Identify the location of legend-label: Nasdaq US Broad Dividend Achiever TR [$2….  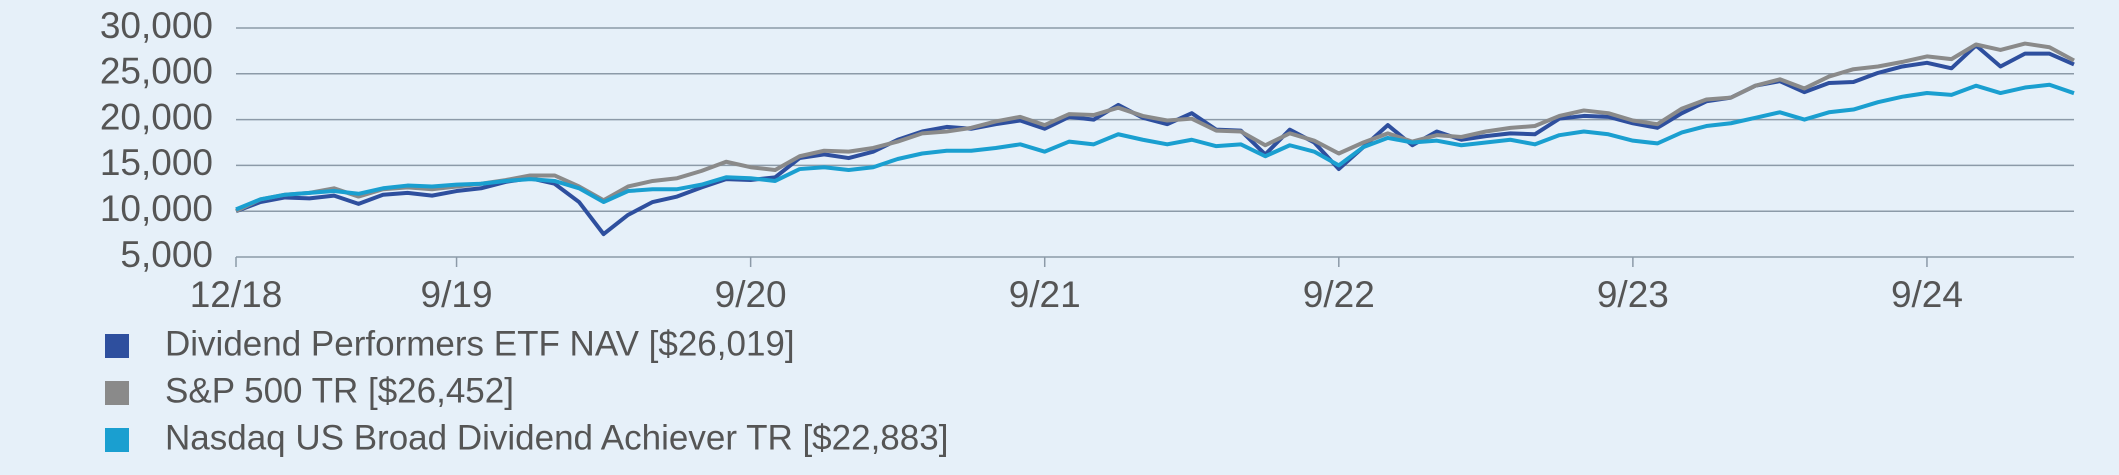
(556, 437).